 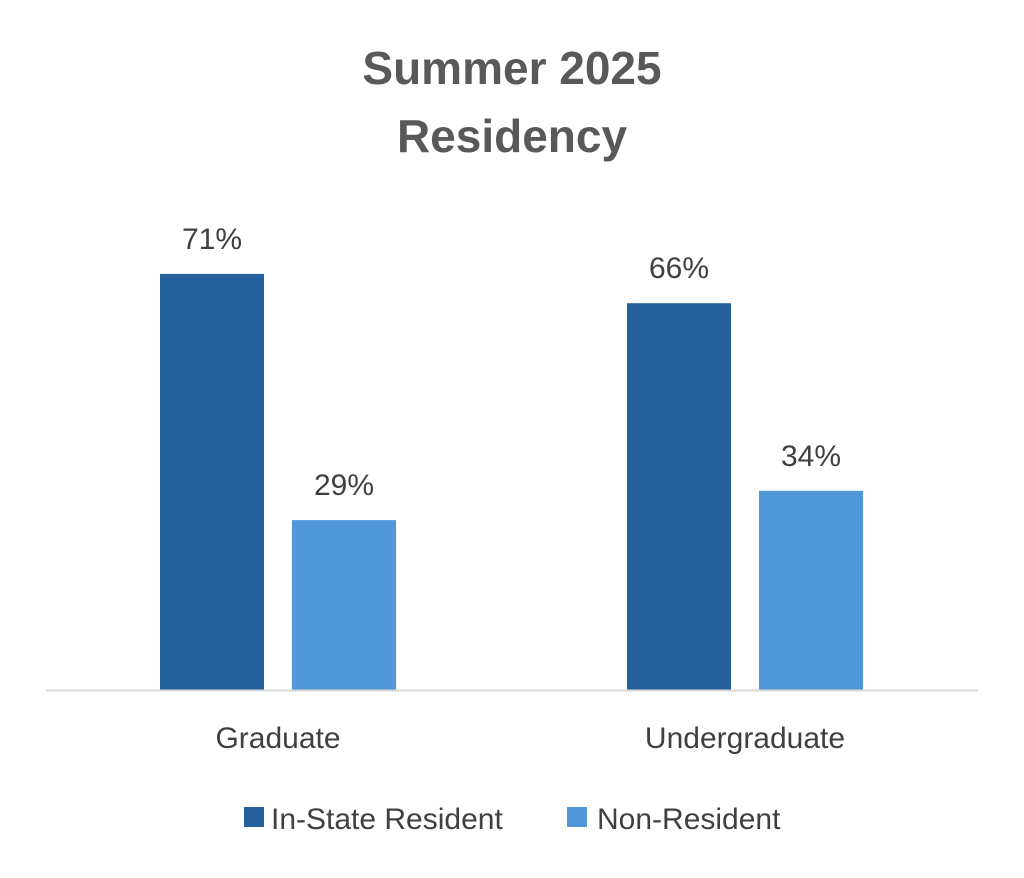 I want to click on legend: In-State Resident Non-Resident, so click(x=512, y=819).